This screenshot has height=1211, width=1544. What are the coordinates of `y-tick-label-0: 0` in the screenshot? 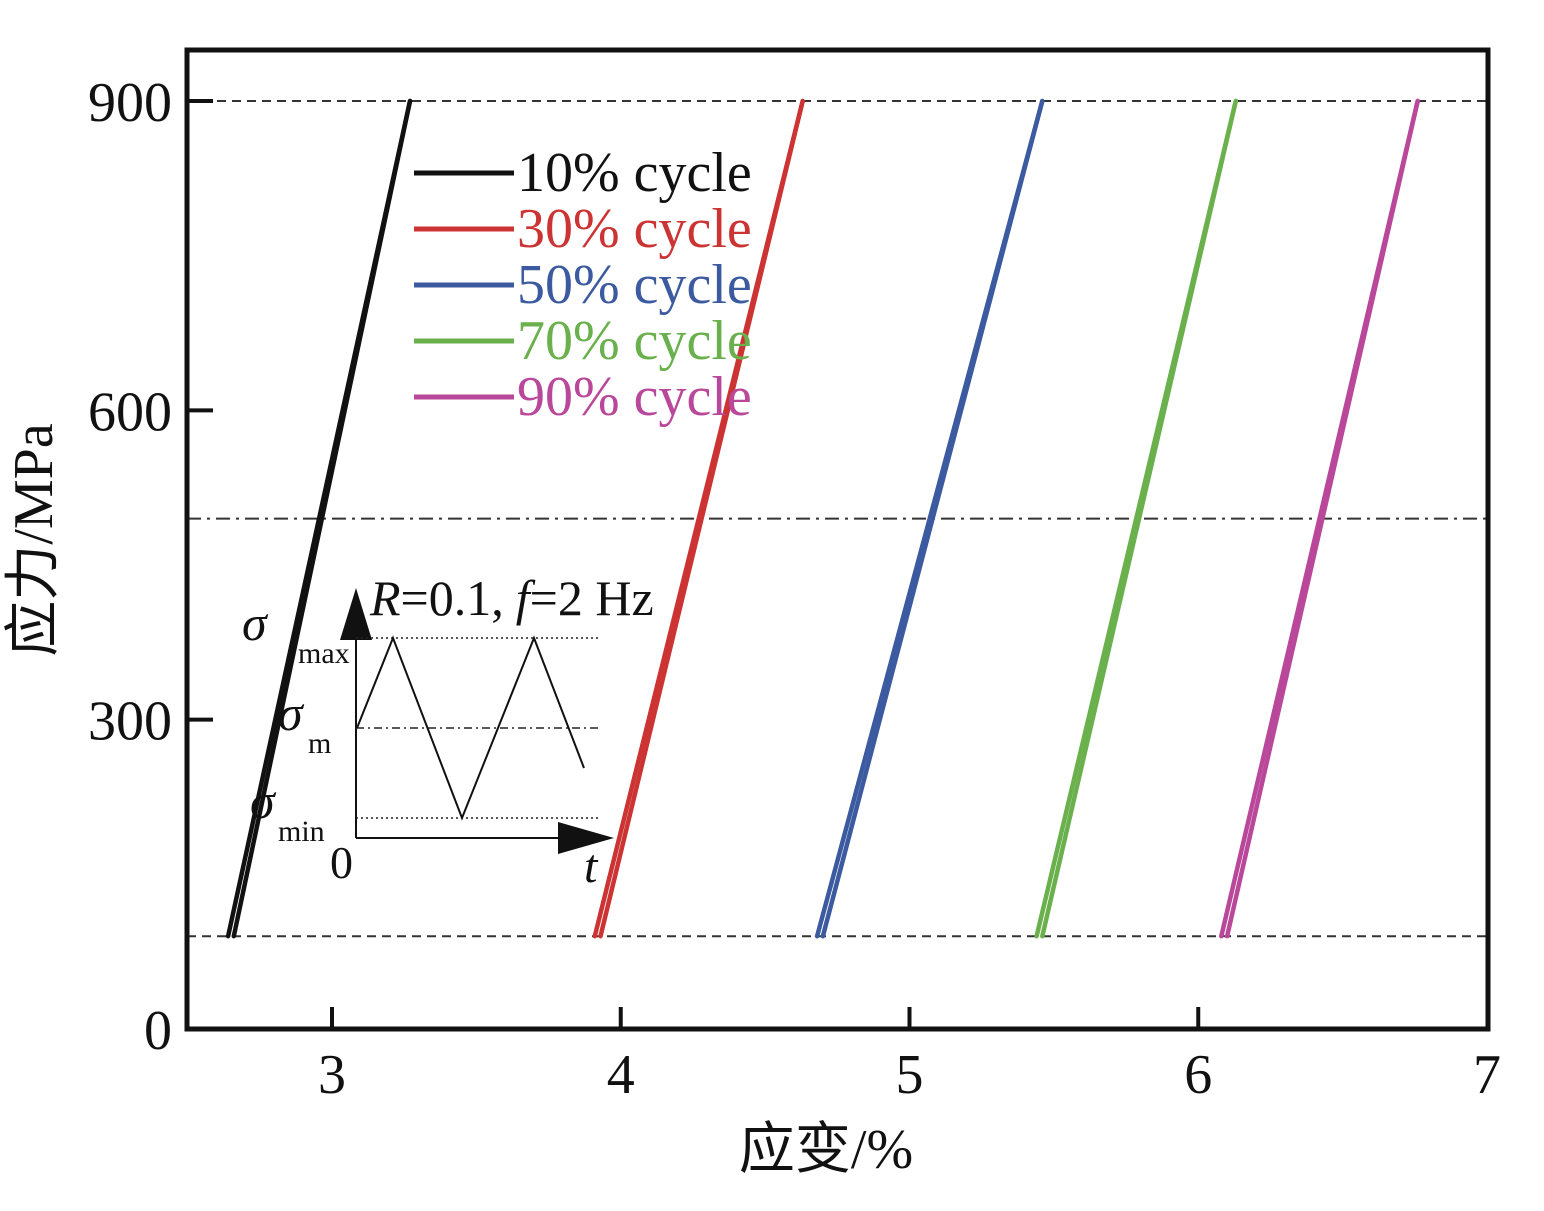 It's located at (158, 1031).